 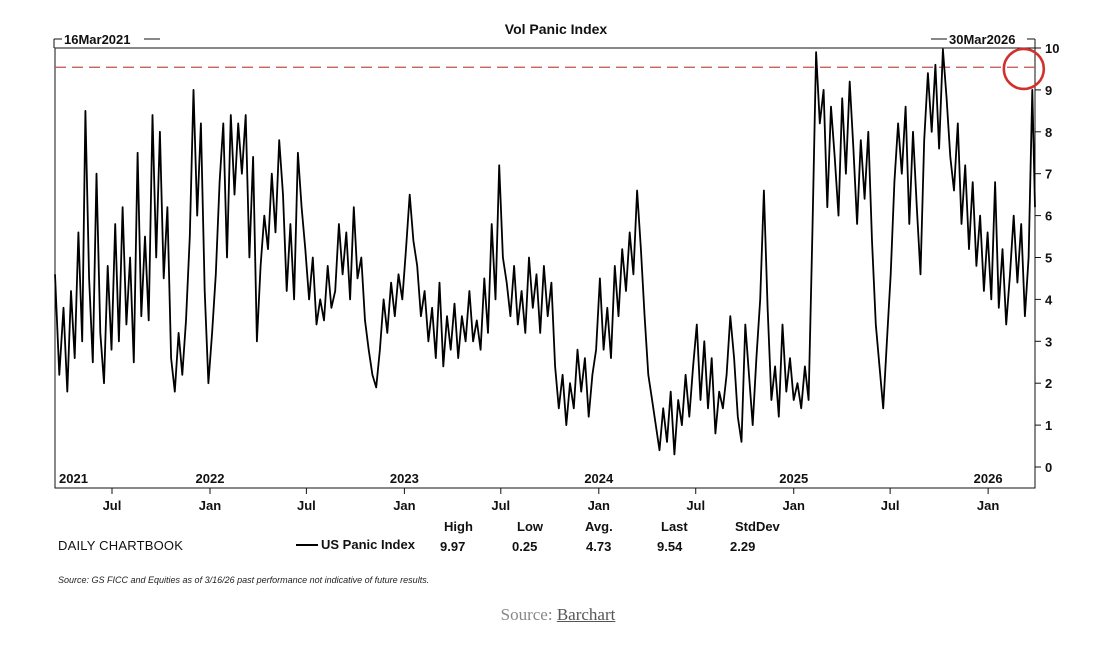 I want to click on brand-label: DAILY CHARTBOOK, so click(x=121, y=545).